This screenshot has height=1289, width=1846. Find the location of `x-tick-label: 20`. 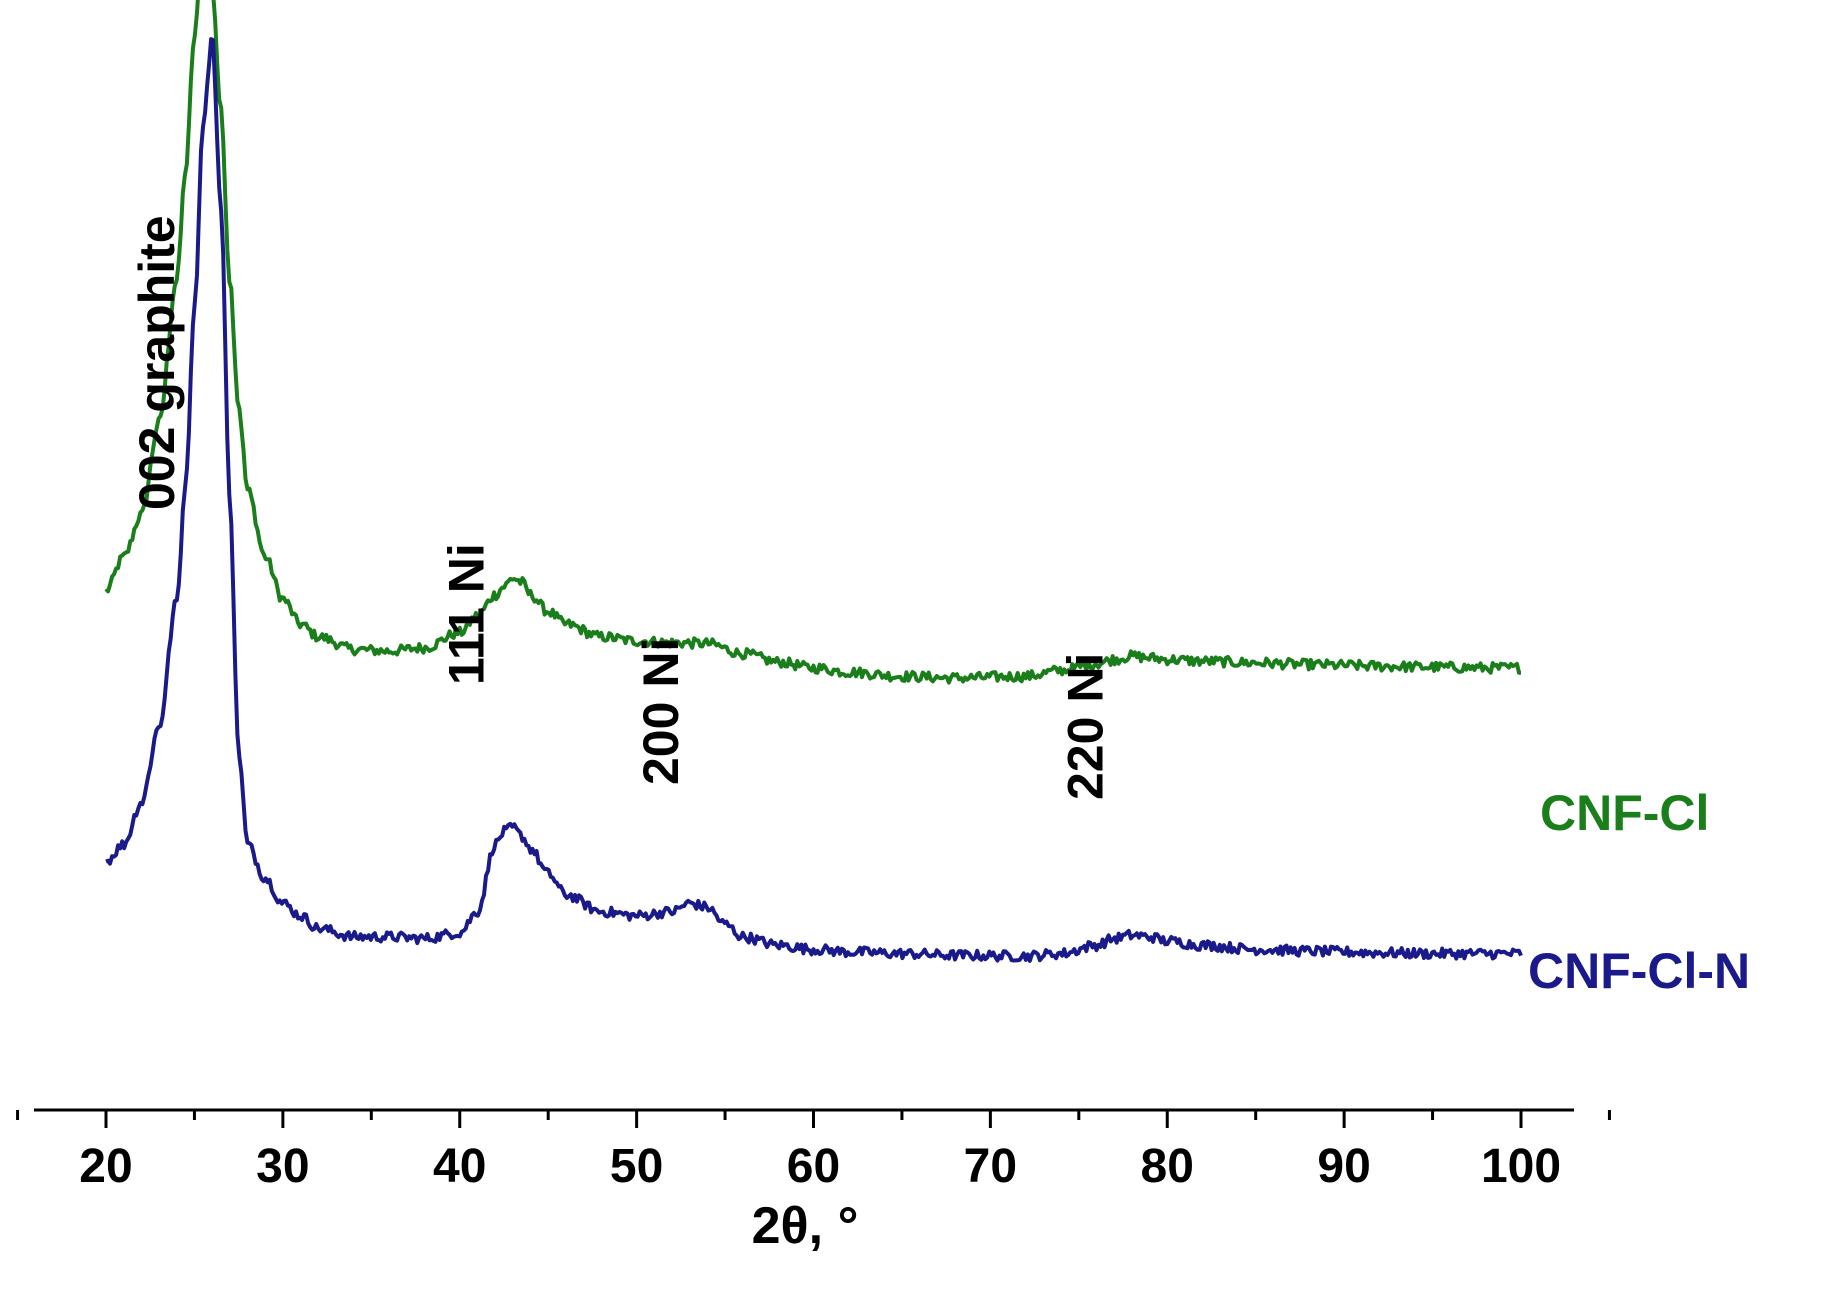

x-tick-label: 20 is located at coordinates (105, 1166).